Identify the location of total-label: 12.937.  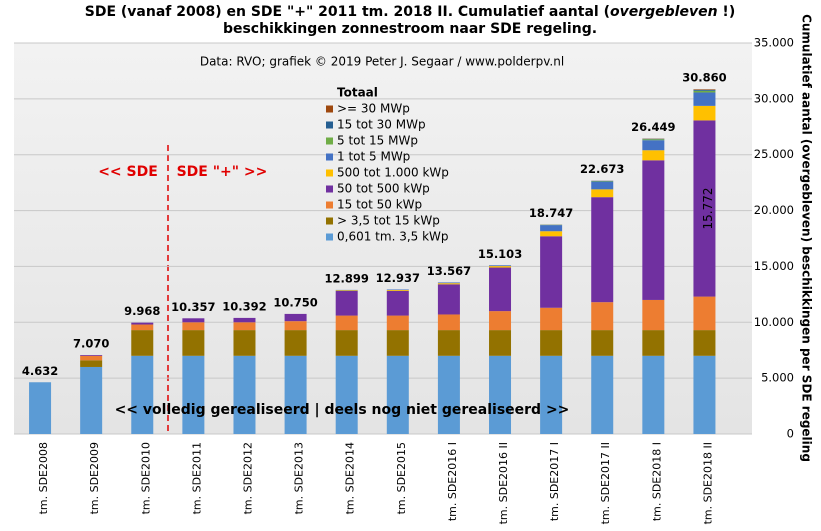
(398, 278).